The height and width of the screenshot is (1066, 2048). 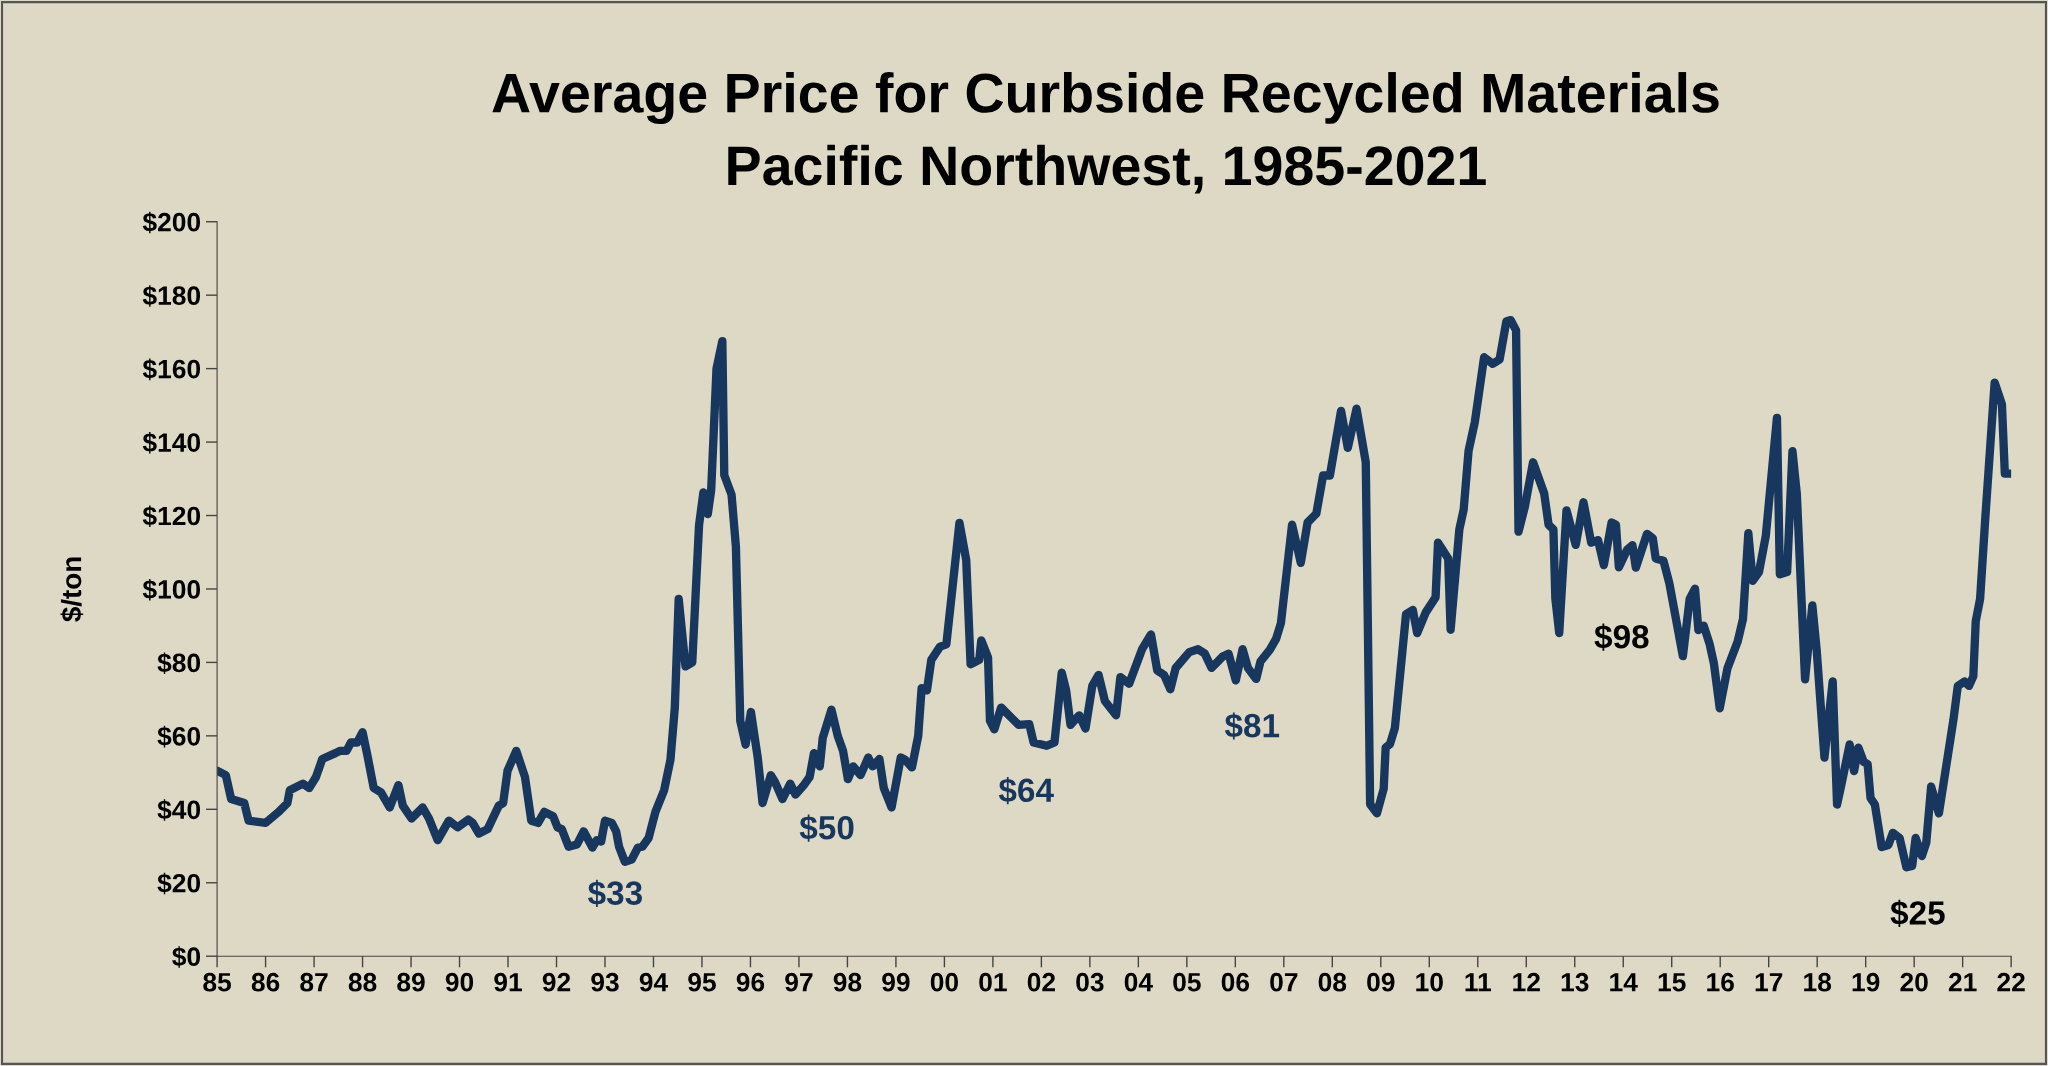 What do you see at coordinates (799, 982) in the screenshot?
I see `x-tick-label: 97` at bounding box center [799, 982].